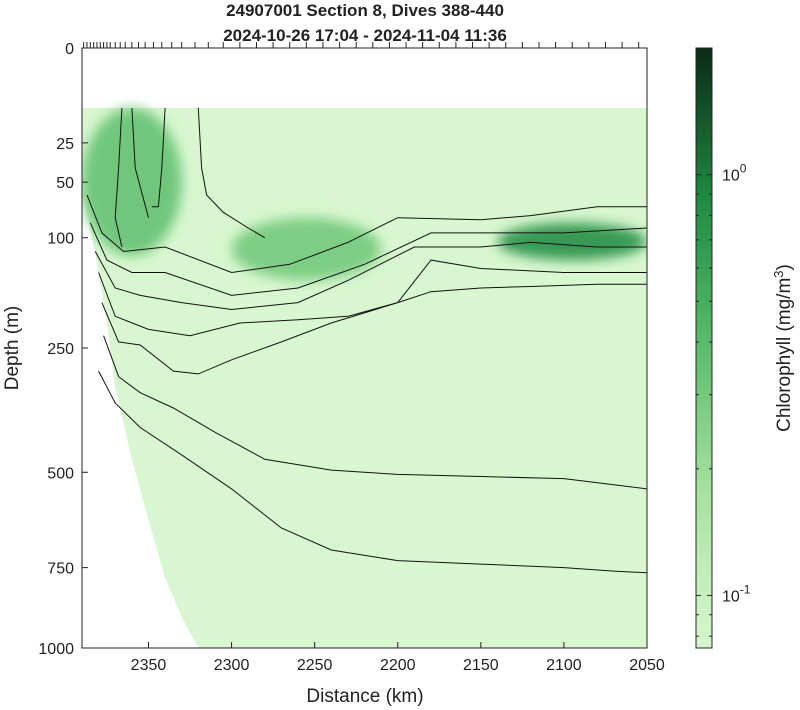 This screenshot has width=800, height=710. Describe the element at coordinates (481, 665) in the screenshot. I see `x-tick-label: 2150` at that location.